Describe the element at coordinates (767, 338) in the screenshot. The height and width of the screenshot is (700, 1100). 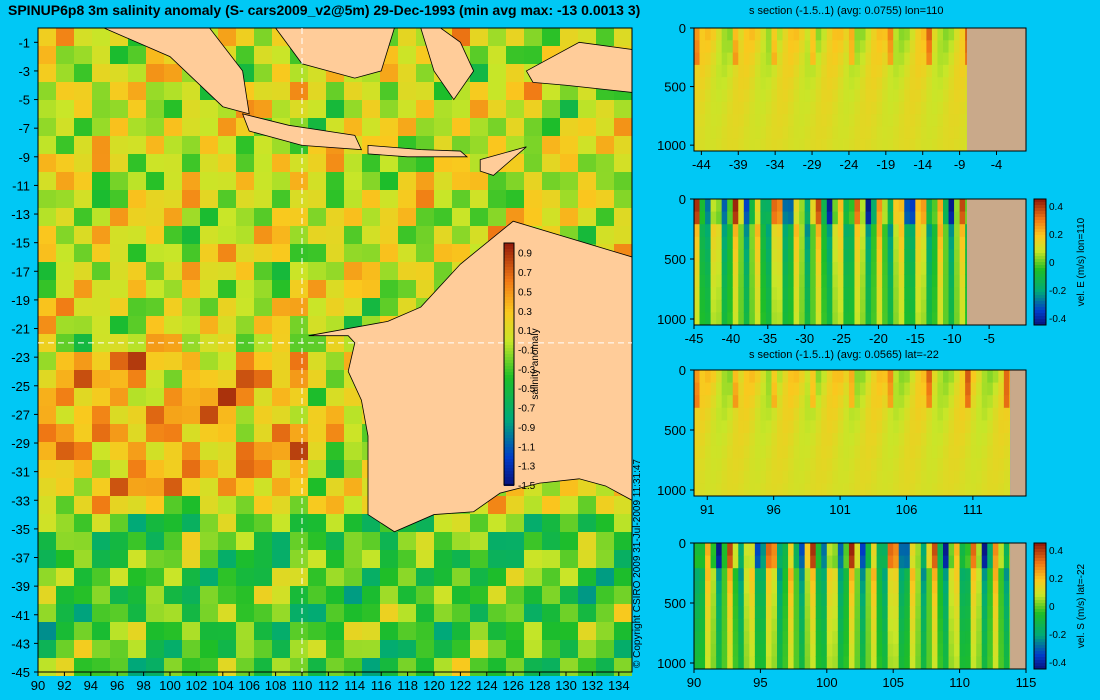
I see `section-x-tick-label: -35` at that location.